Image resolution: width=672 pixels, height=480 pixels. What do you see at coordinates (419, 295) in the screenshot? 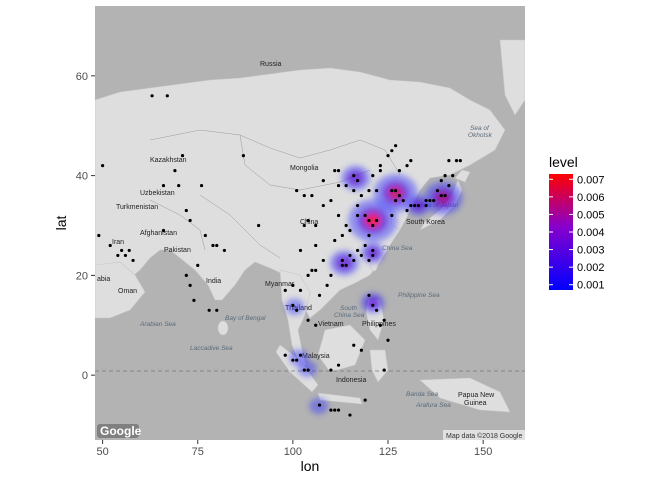
I see `label-philippine-sea: Philippine Sea` at bounding box center [419, 295].